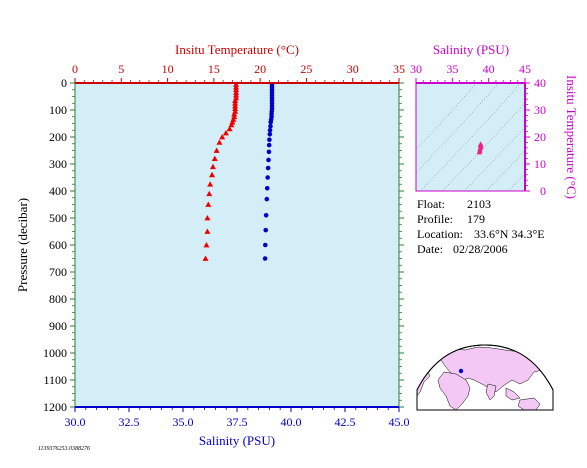 The image size is (587, 468). I want to click on ts-temperature-tick-label: 10, so click(540, 164).